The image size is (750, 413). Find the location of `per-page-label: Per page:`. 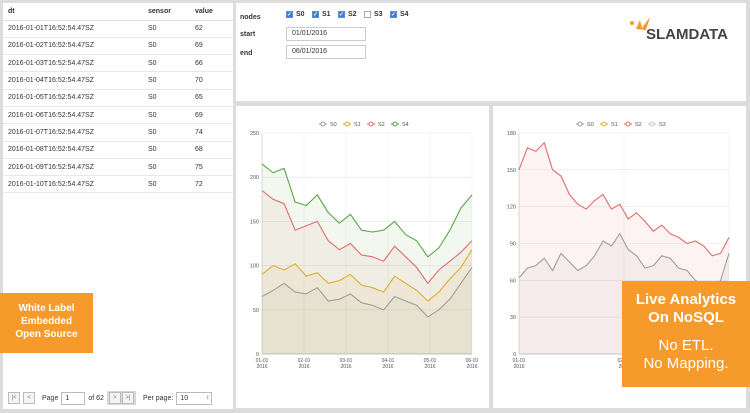

per-page-label: Per page: is located at coordinates (158, 398).